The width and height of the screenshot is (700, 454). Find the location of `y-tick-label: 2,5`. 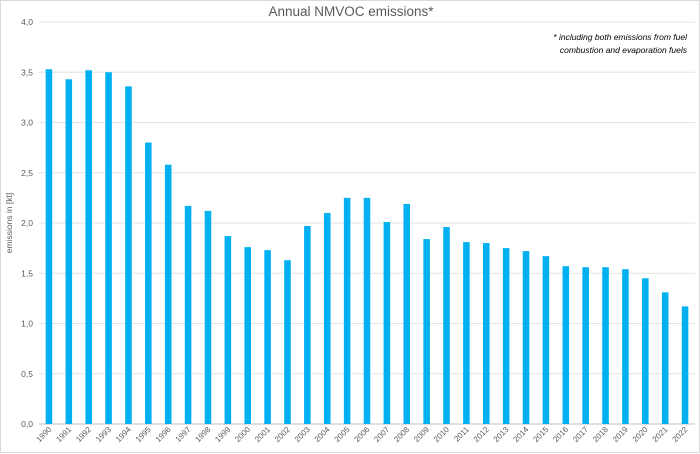

y-tick-label: 2,5 is located at coordinates (27, 173).